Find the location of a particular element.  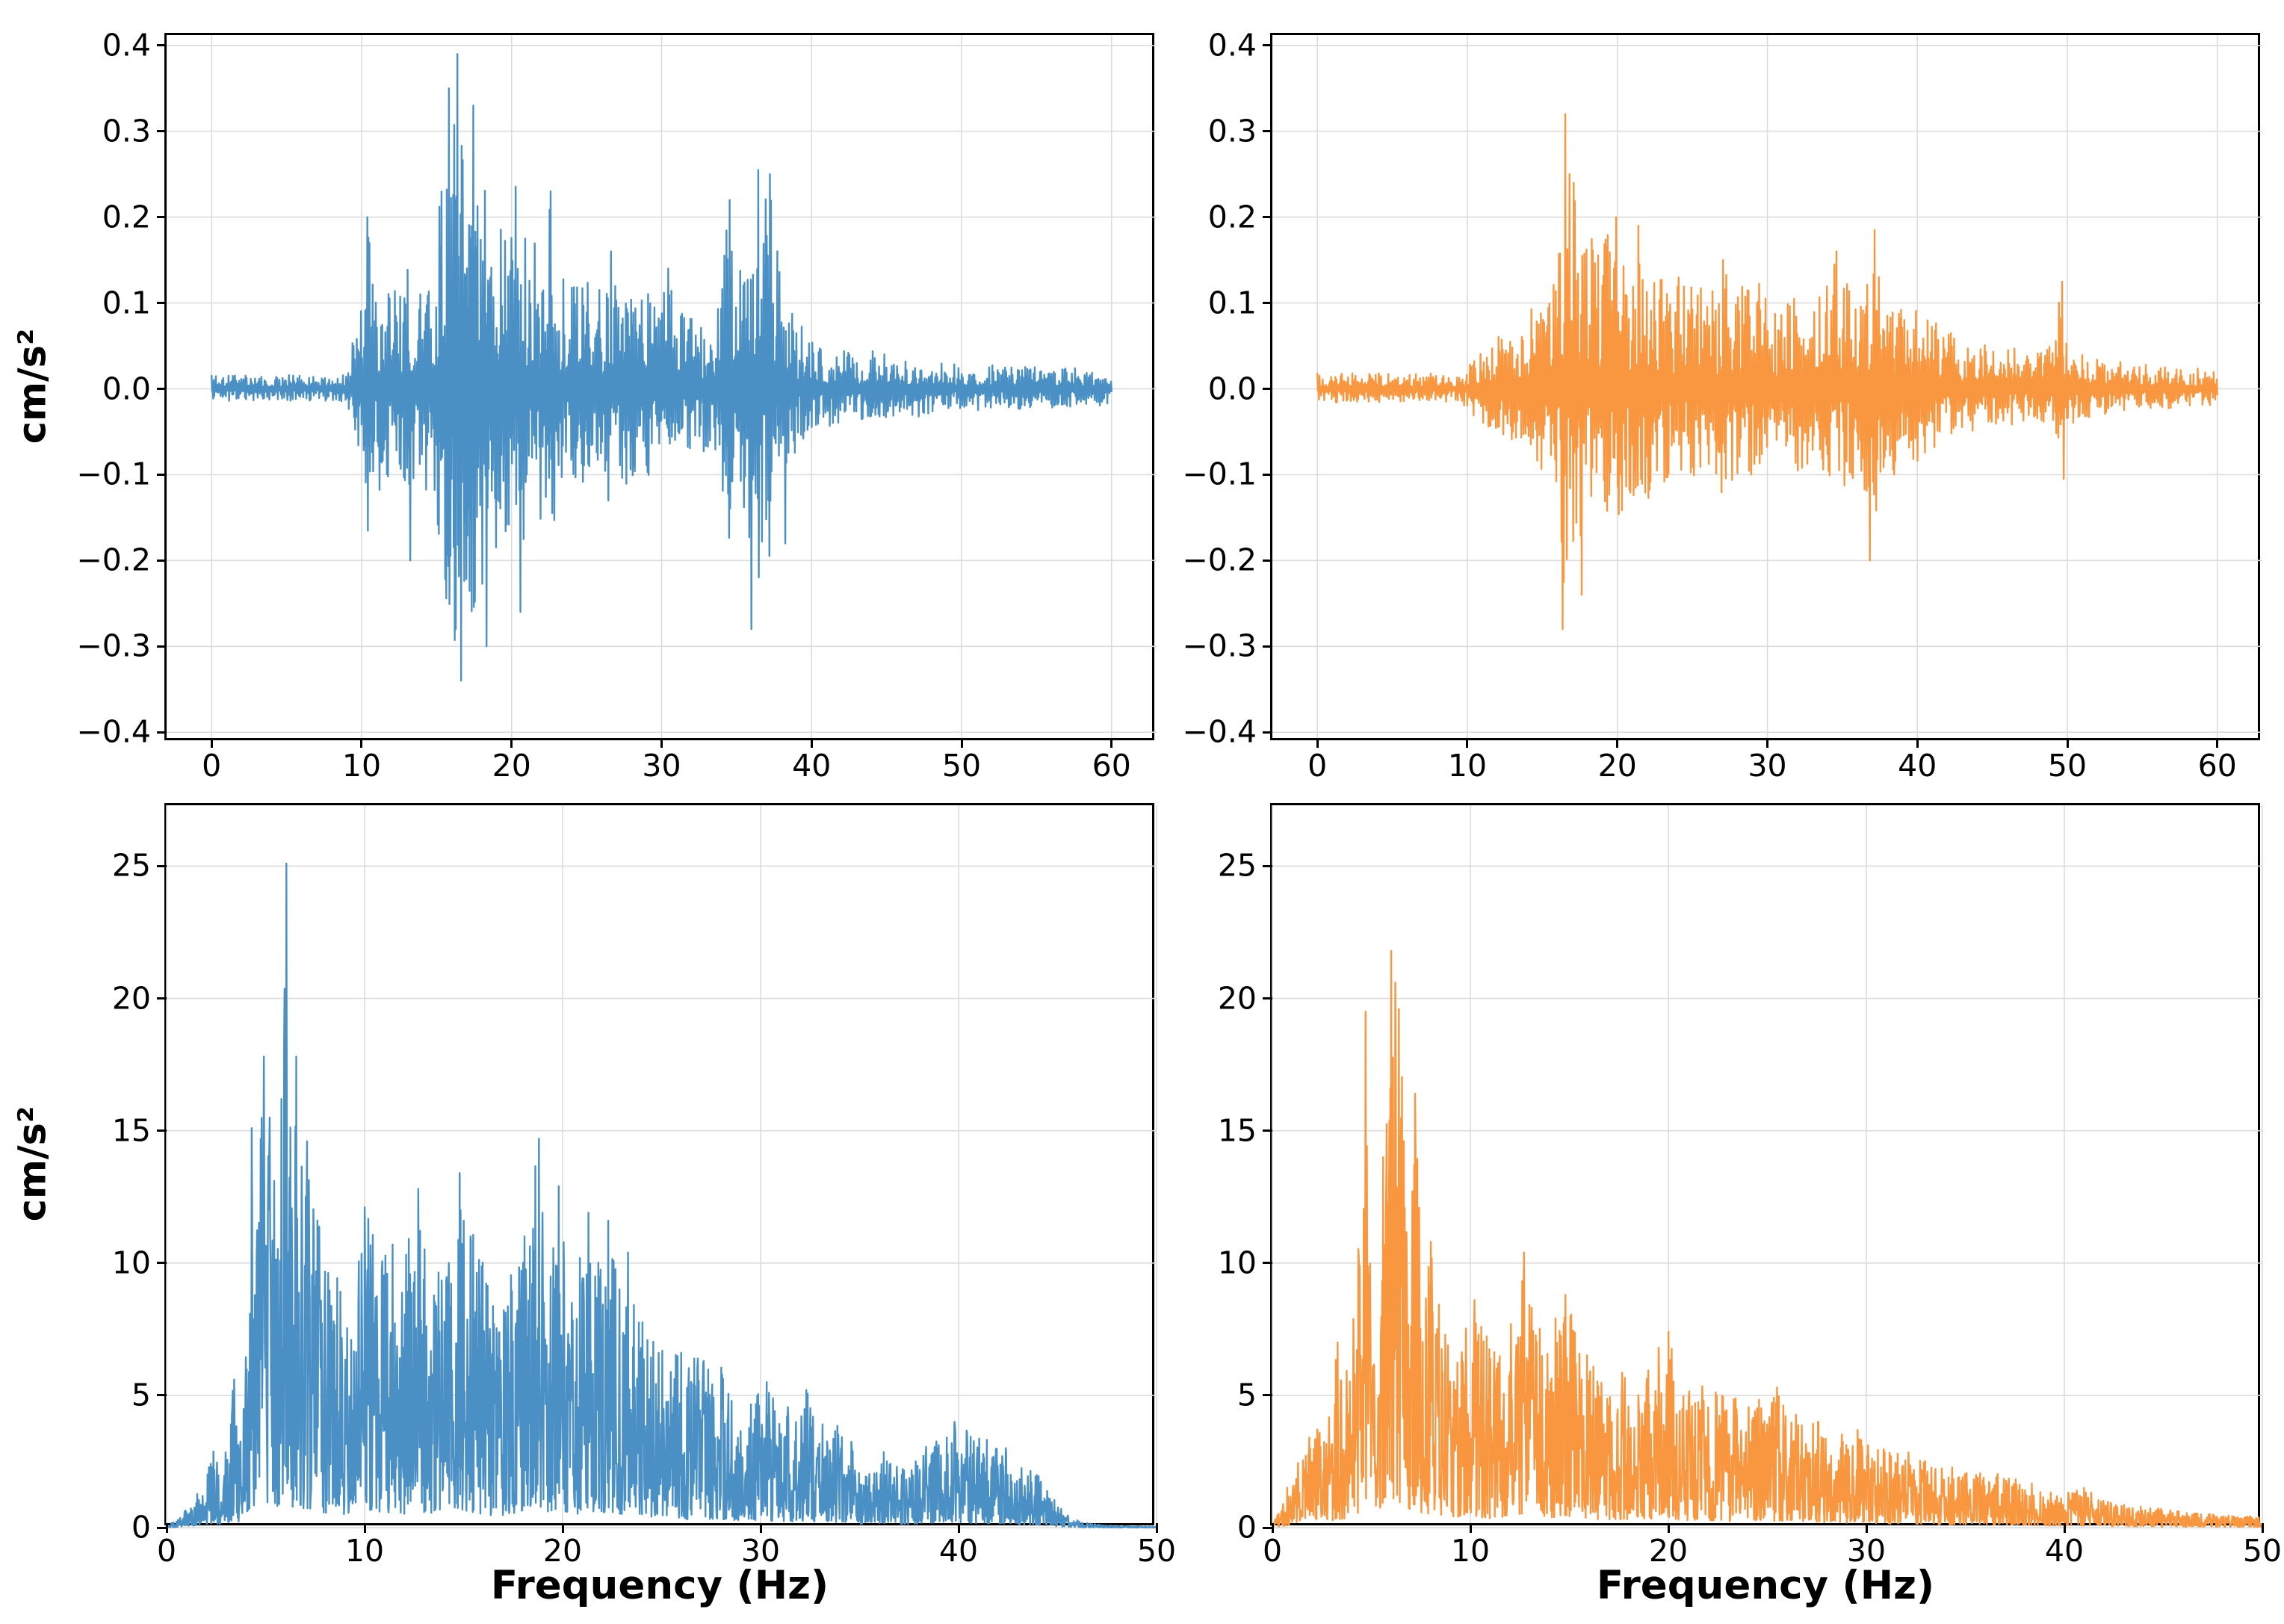

x-tick-label: 60 is located at coordinates (1111, 766).